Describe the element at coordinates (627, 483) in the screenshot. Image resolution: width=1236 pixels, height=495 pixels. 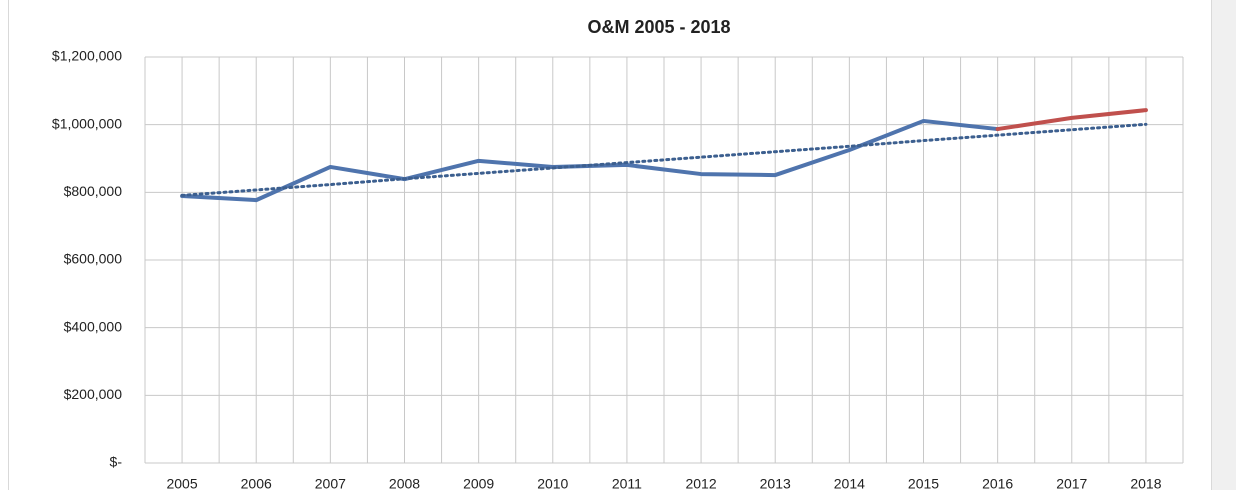
I see `x-tick-label: 2011` at that location.